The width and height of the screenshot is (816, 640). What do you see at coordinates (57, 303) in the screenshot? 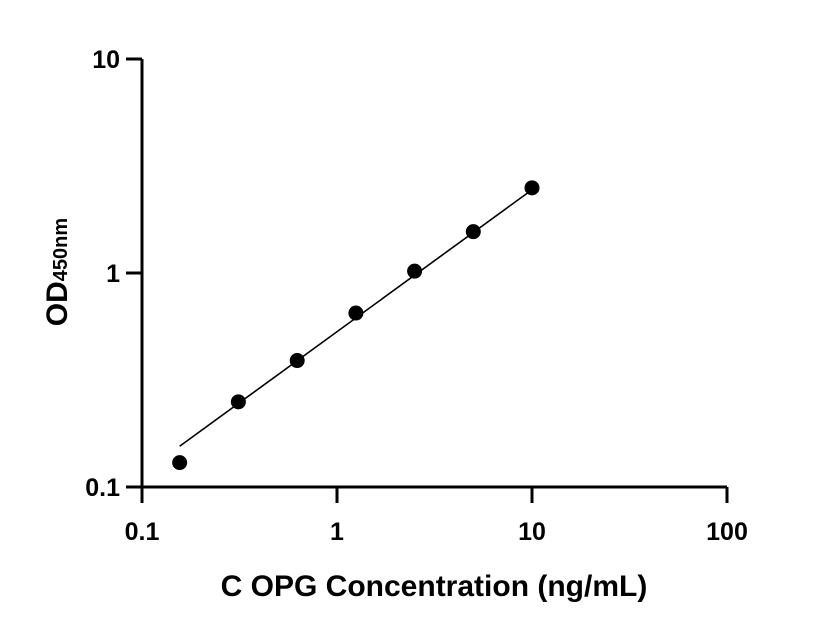
I see `y-axis-title-main: OD` at bounding box center [57, 303].